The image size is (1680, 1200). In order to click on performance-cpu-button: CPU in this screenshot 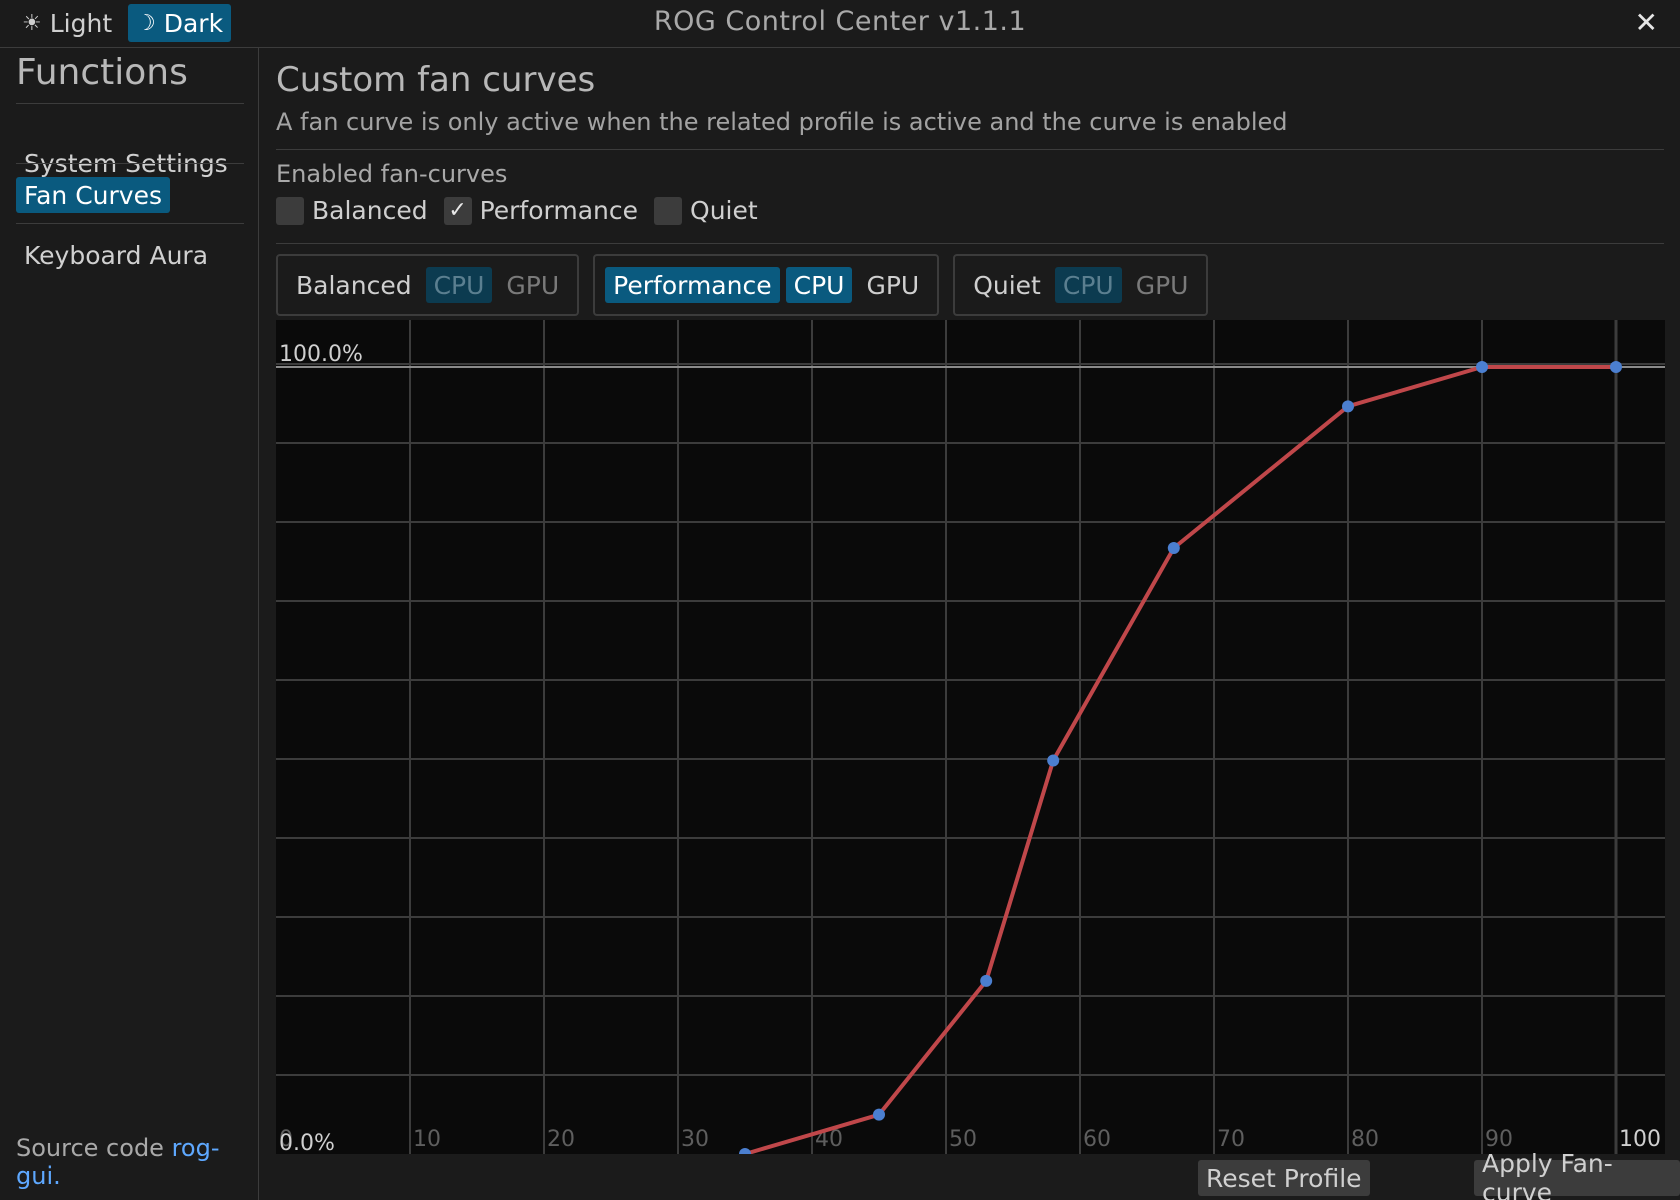, I will do `click(819, 285)`.